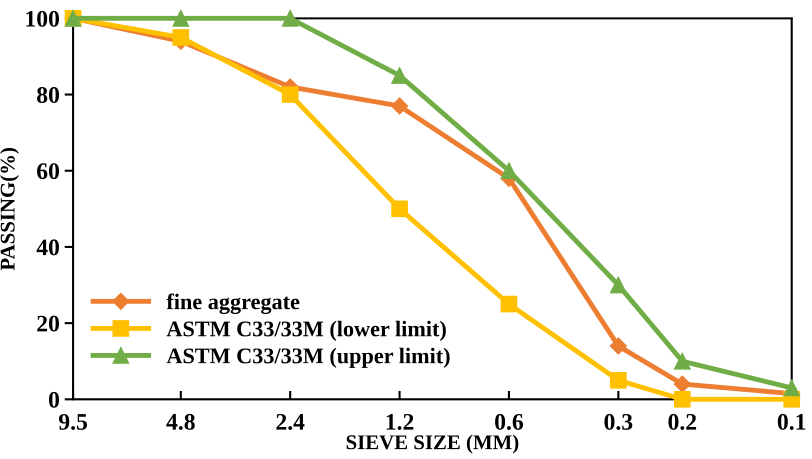 Image resolution: width=812 pixels, height=459 pixels. I want to click on y-tick-label: 20, so click(48, 324).